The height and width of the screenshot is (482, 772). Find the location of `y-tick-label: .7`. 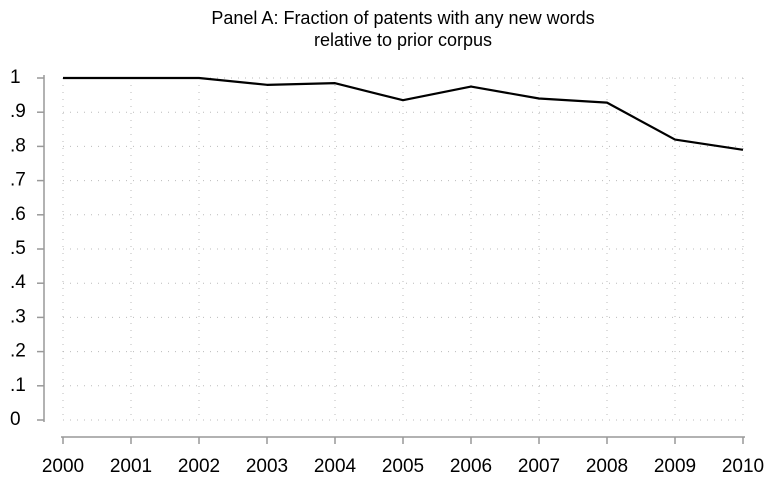

y-tick-label: .7 is located at coordinates (18, 180).